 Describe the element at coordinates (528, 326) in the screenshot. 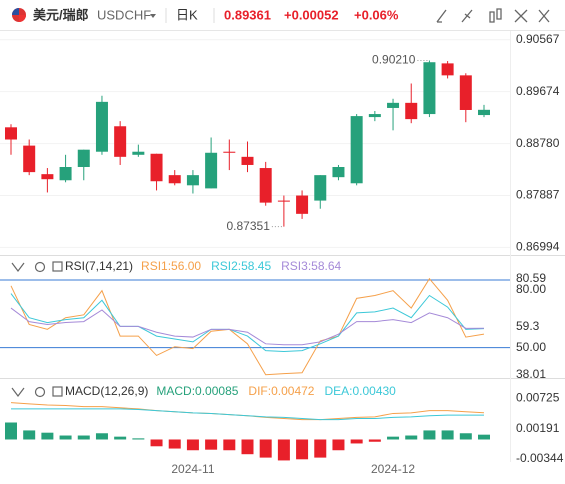

I see `y-tick-label: 59.3` at that location.